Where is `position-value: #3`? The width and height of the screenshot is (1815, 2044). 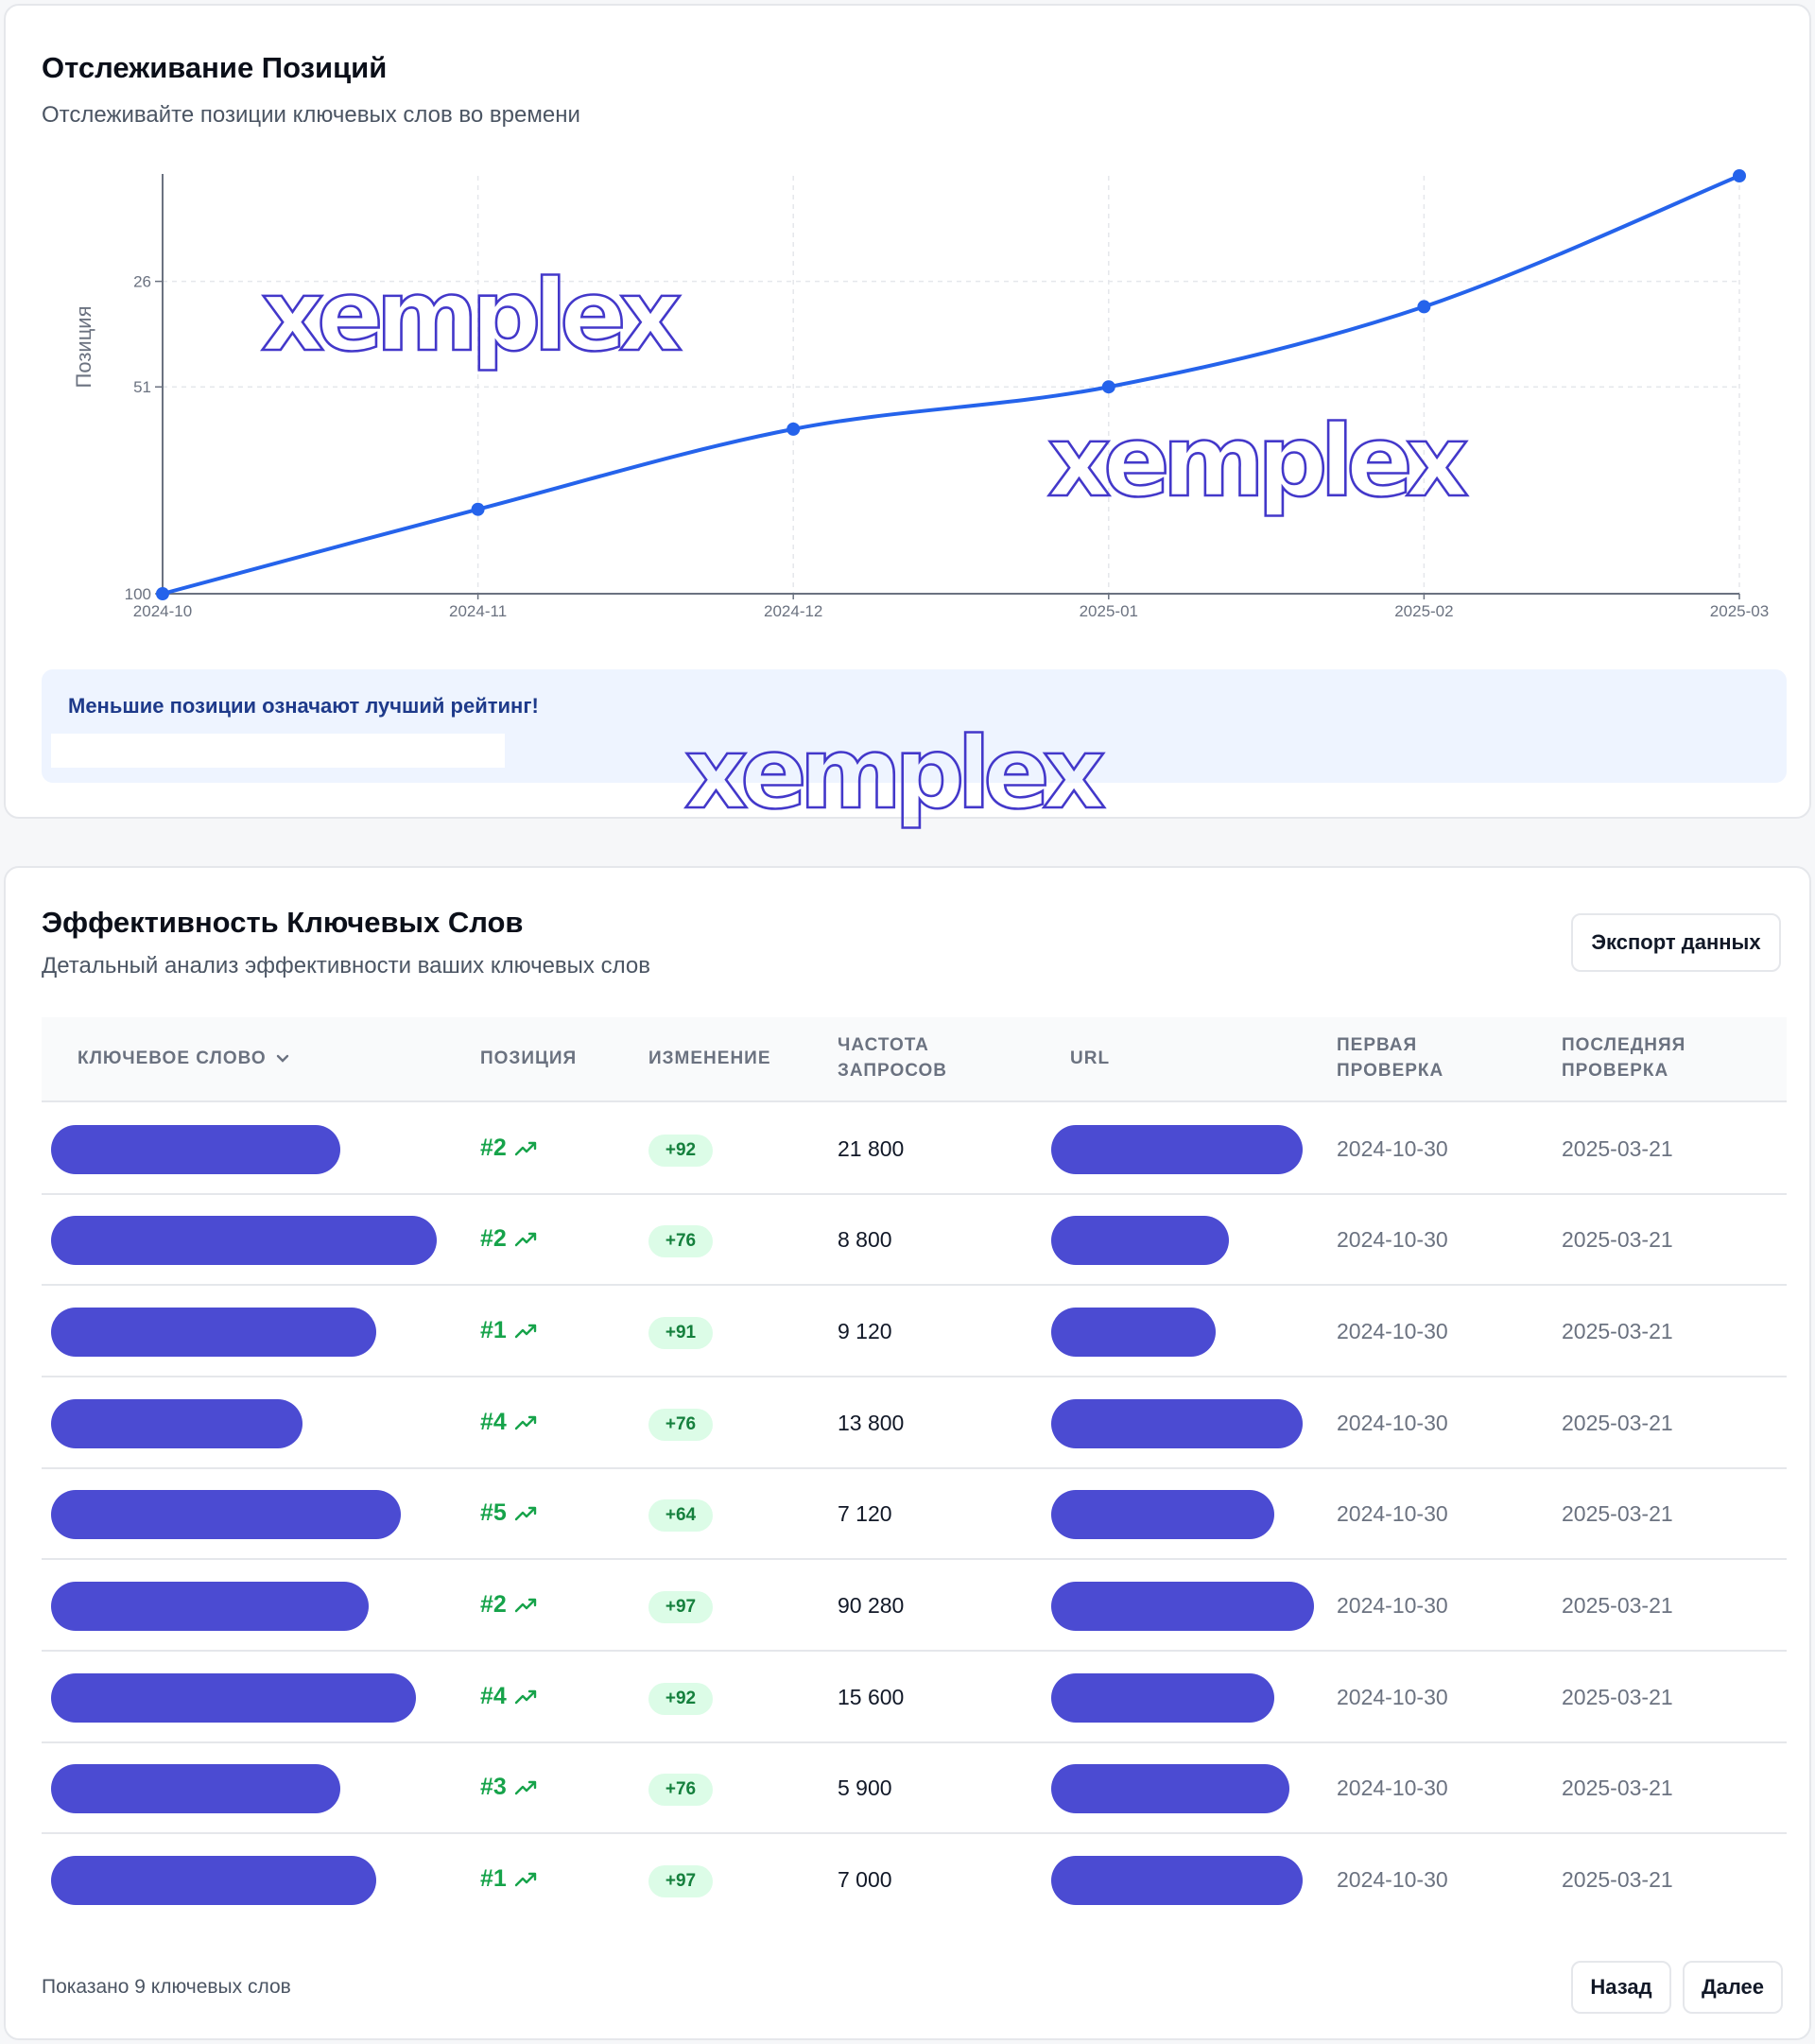
position-value: #3 is located at coordinates (494, 1787).